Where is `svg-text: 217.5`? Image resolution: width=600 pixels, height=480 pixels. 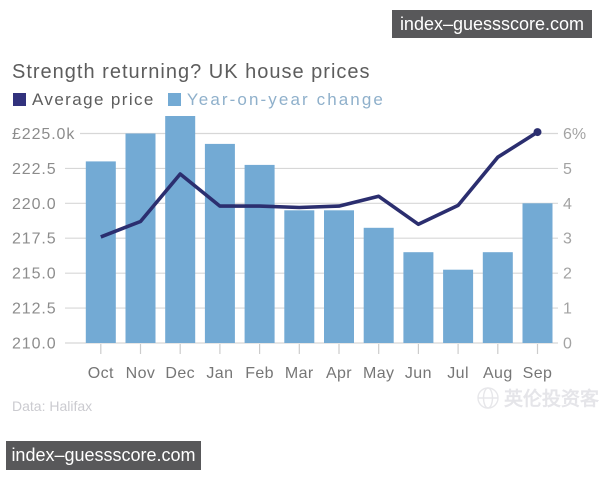 svg-text: 217.5 is located at coordinates (34, 239).